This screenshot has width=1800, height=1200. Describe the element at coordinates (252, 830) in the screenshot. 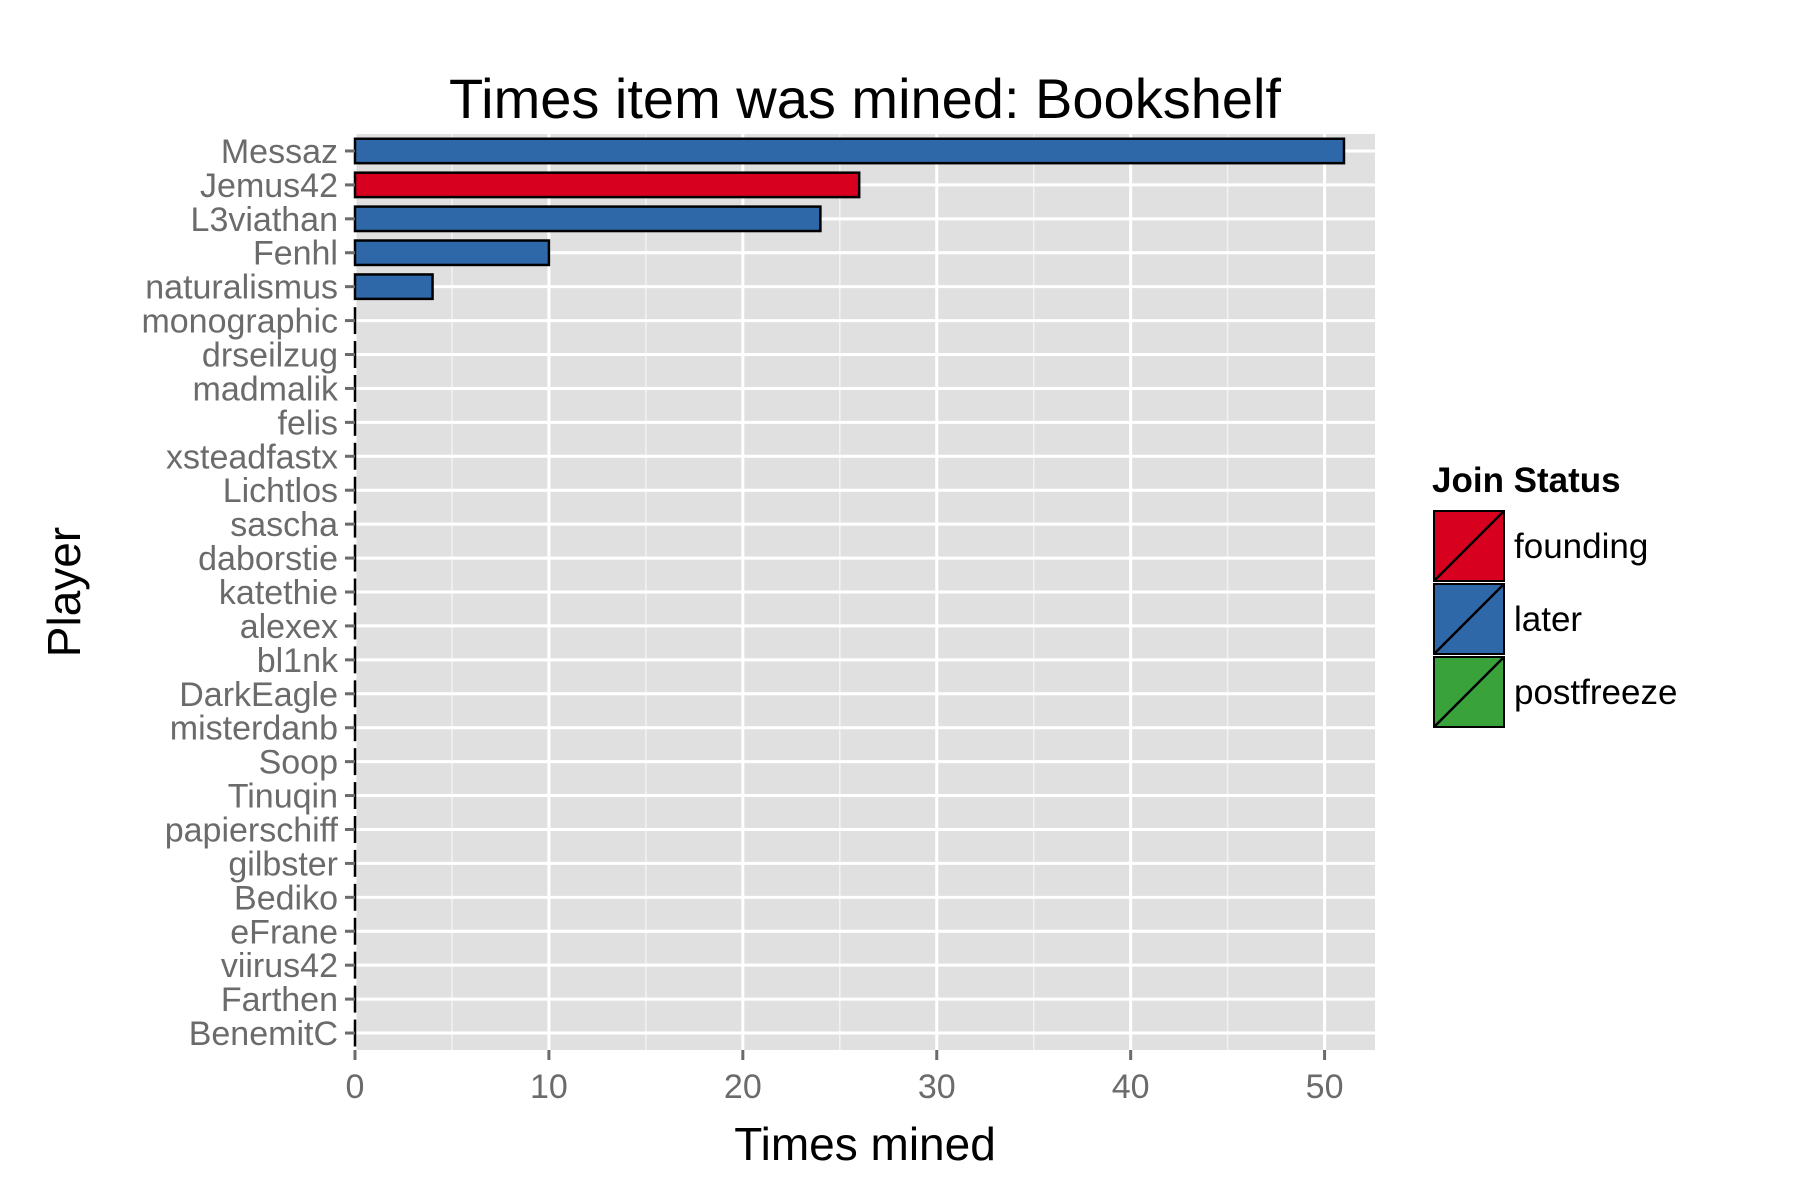

I see `y-tick-label: papierschiff` at that location.